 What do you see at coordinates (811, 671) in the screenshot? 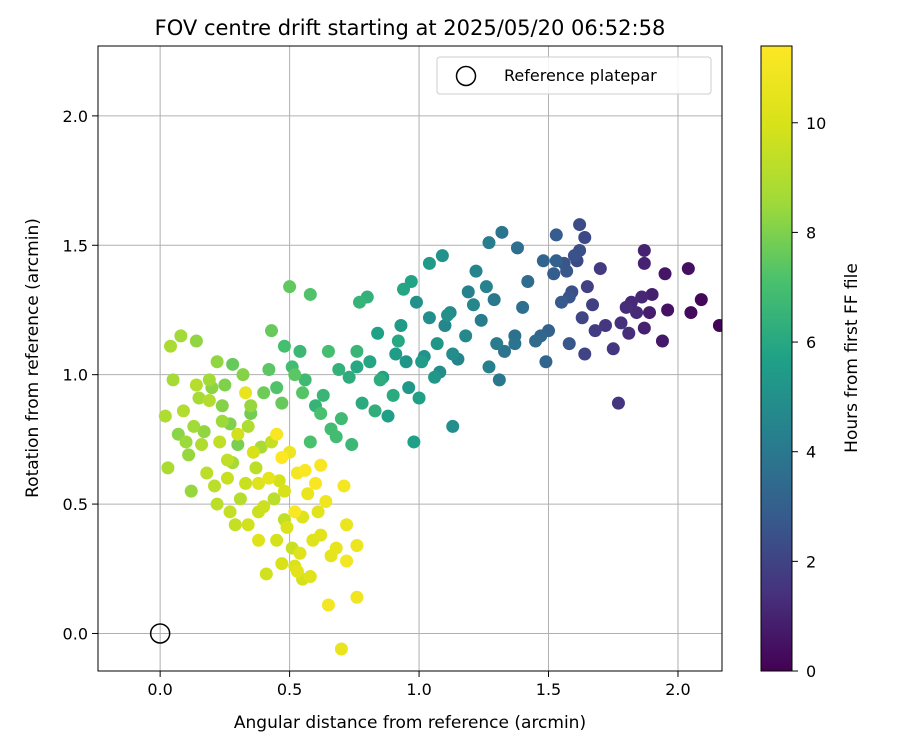
I see `colorbar-tick-label: 0` at bounding box center [811, 671].